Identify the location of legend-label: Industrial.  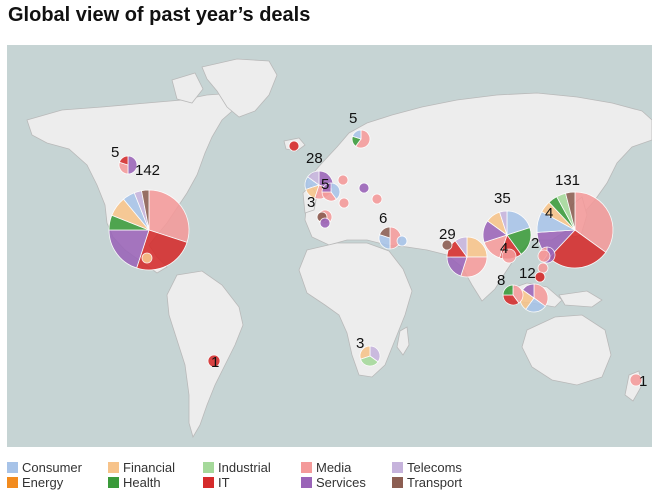
(244, 467).